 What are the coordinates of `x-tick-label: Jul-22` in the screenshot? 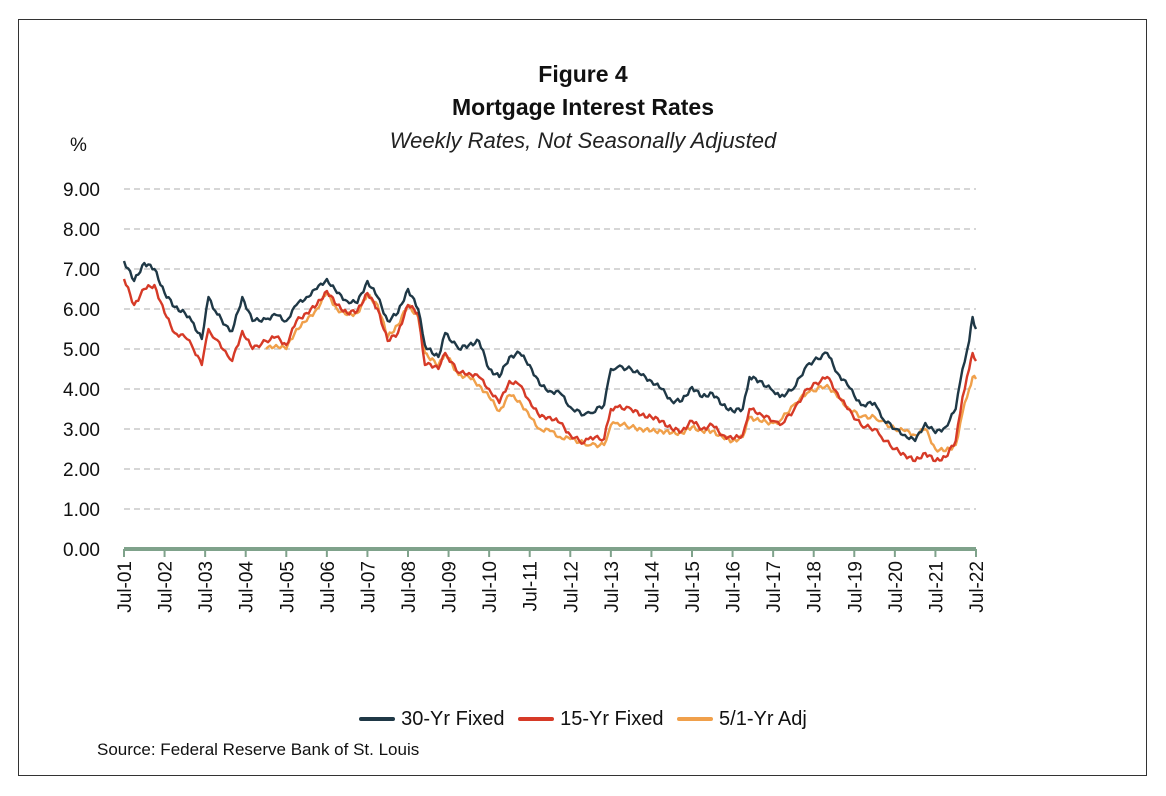 It's located at (977, 587).